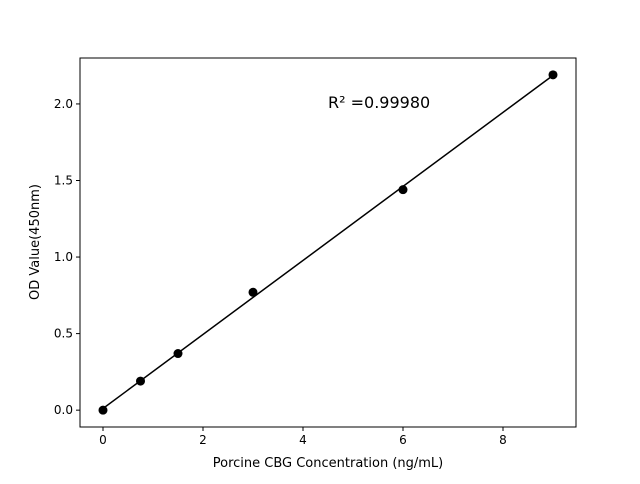  I want to click on r-squared-annotation: R² =0.99980, so click(379, 102).